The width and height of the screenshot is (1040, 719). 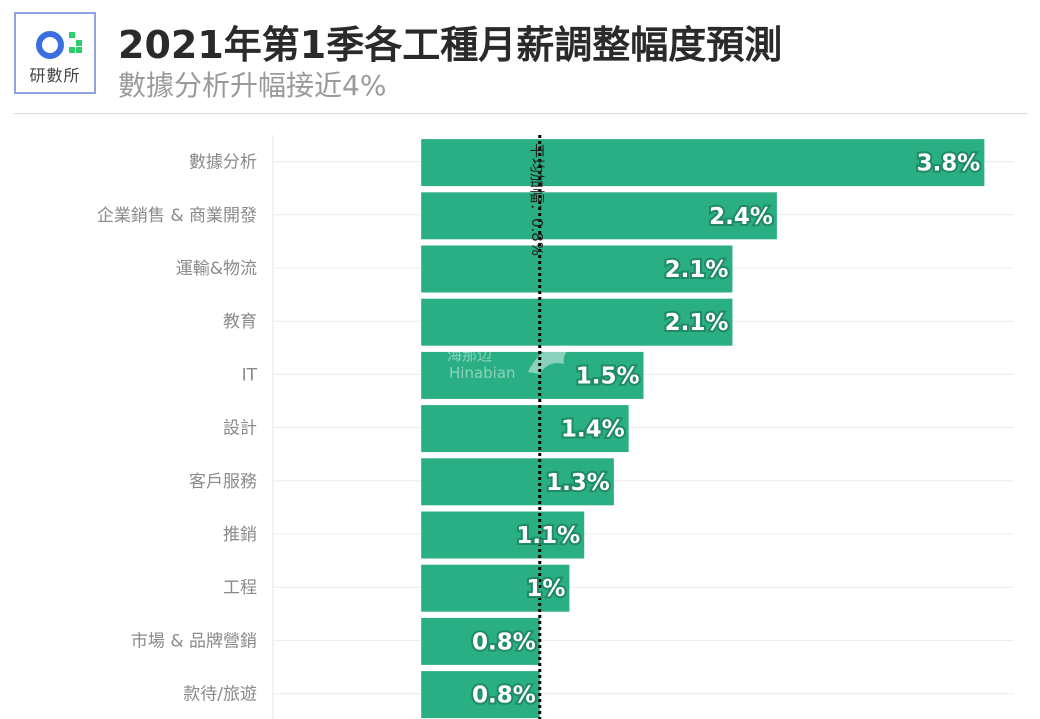 I want to click on category-label: 市場 & 品牌營銷, so click(x=194, y=641).